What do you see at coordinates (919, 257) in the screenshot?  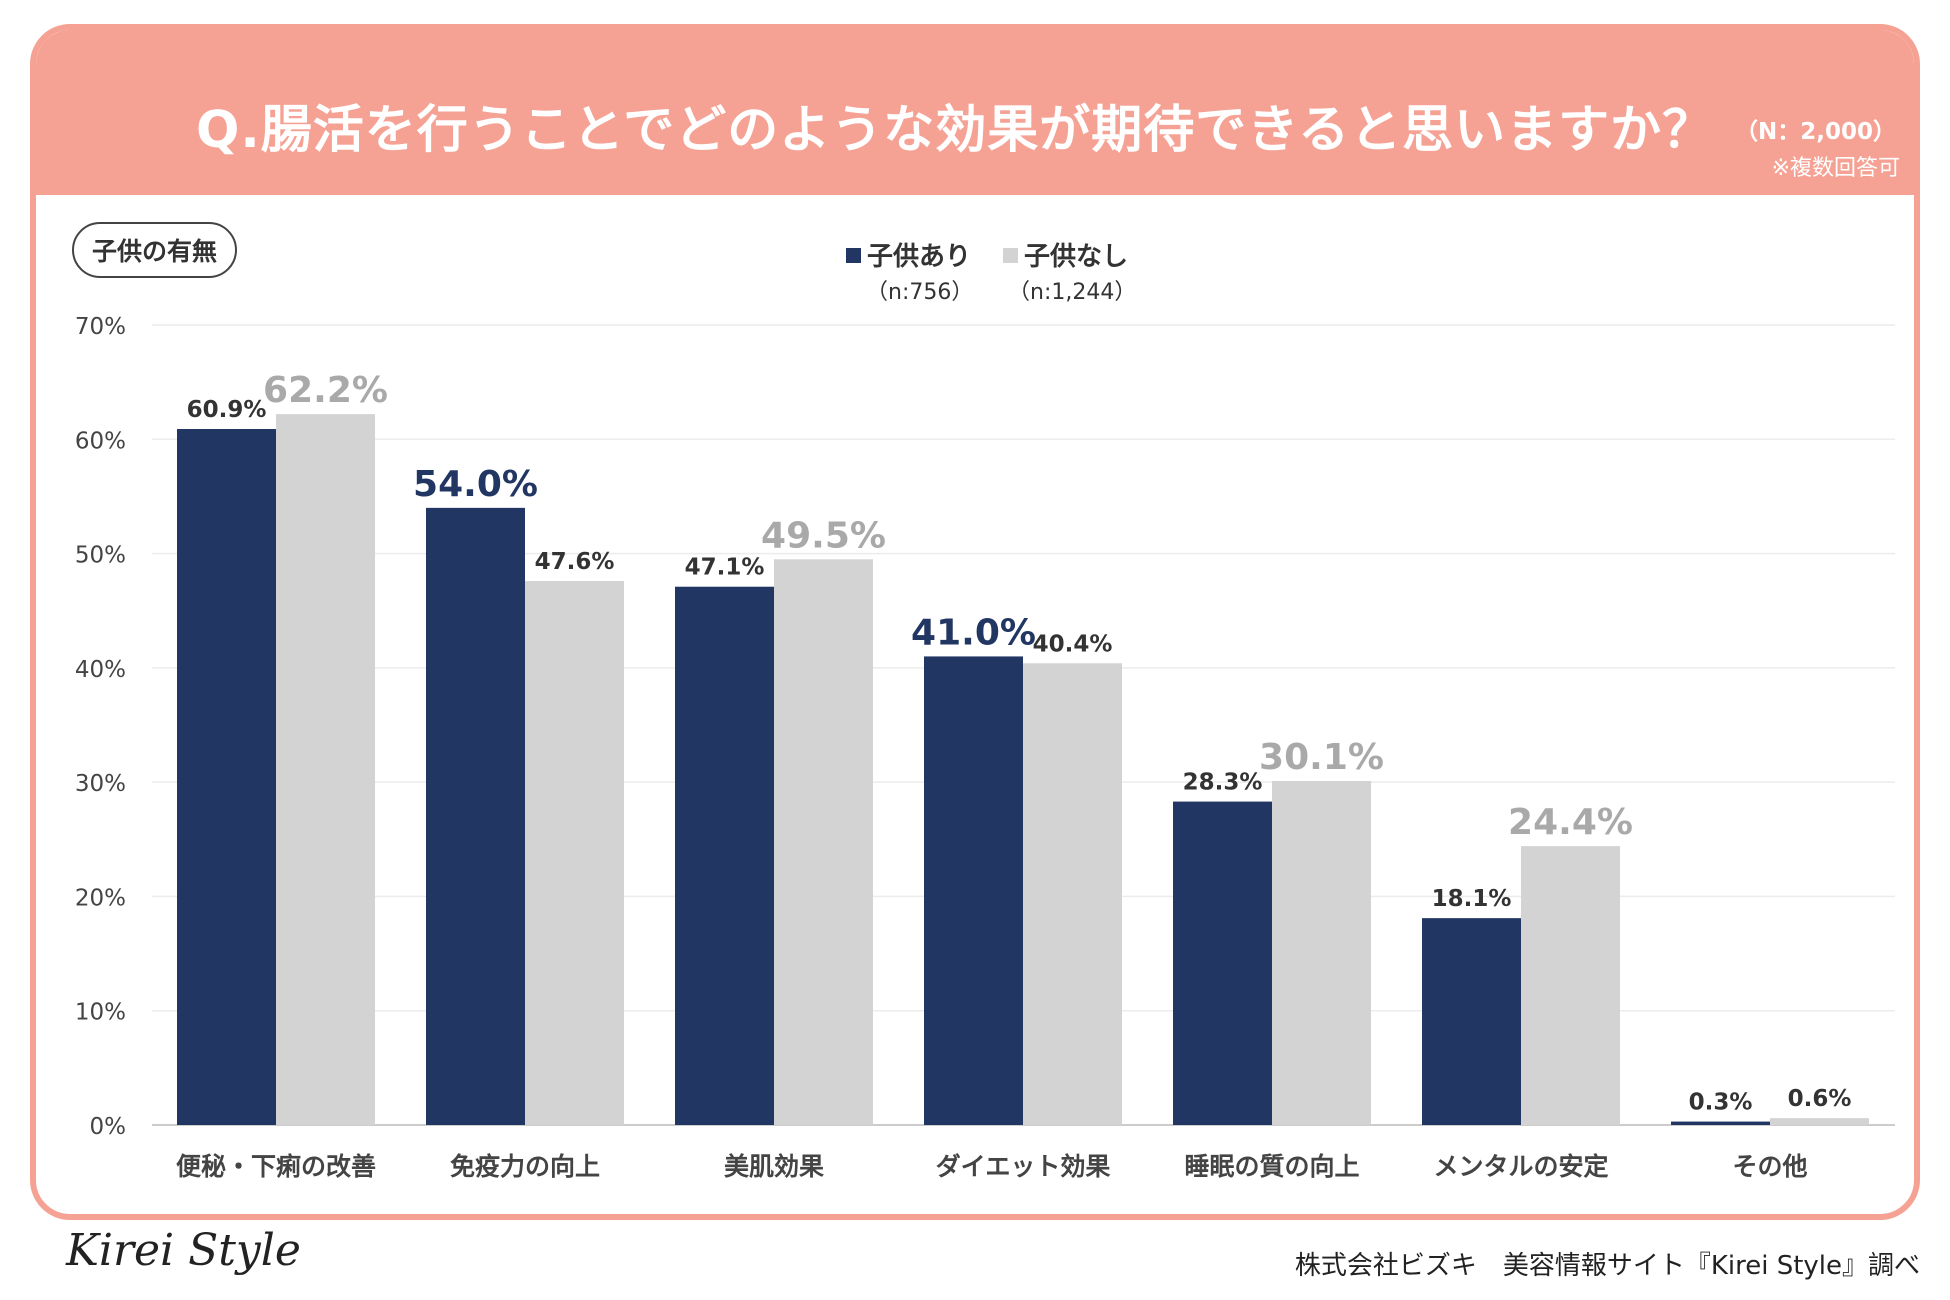 I see `legend-label: 子供あり` at bounding box center [919, 257].